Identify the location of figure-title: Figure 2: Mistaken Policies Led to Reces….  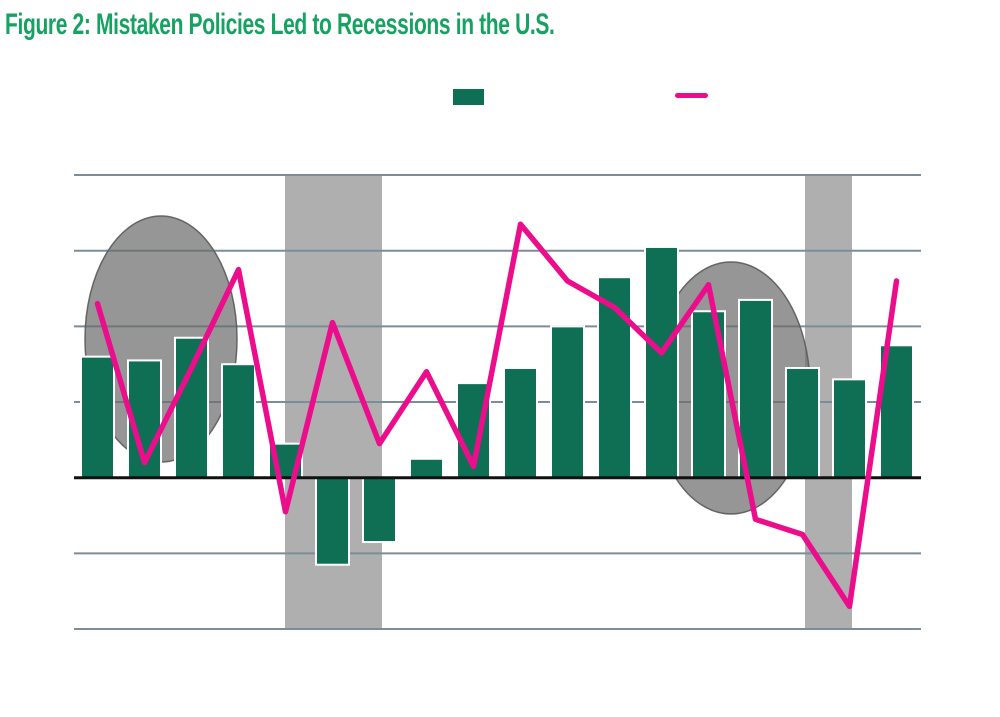
(280, 24).